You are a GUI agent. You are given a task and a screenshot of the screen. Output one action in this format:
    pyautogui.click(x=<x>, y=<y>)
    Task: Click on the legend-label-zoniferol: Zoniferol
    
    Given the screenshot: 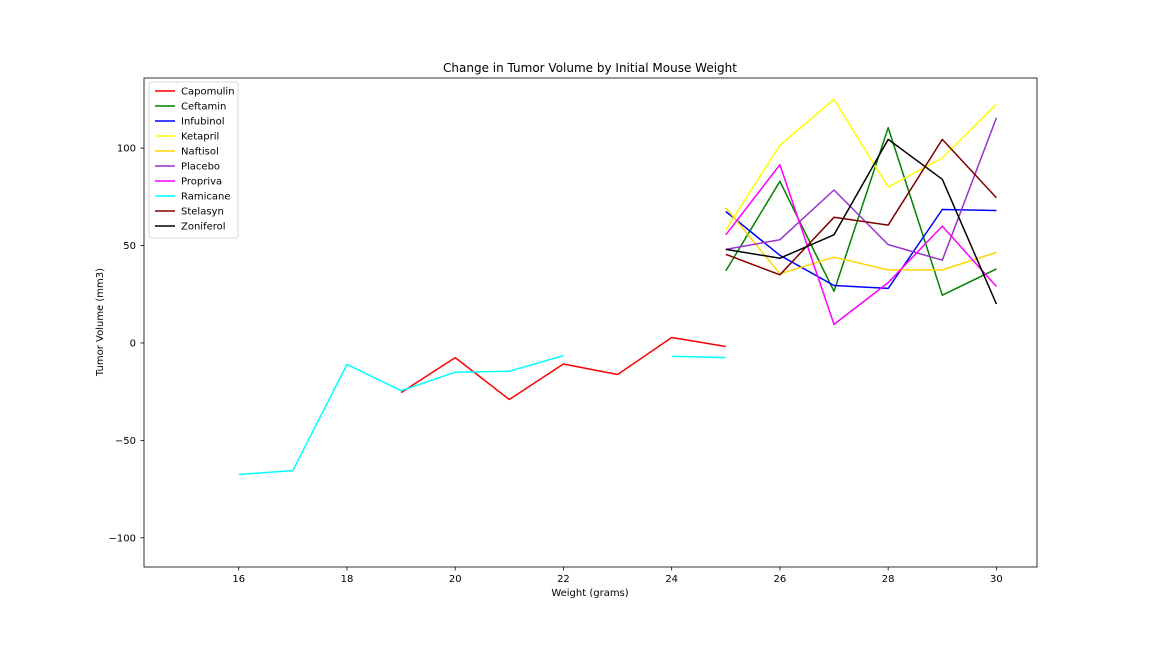 What is the action you would take?
    pyautogui.click(x=203, y=227)
    